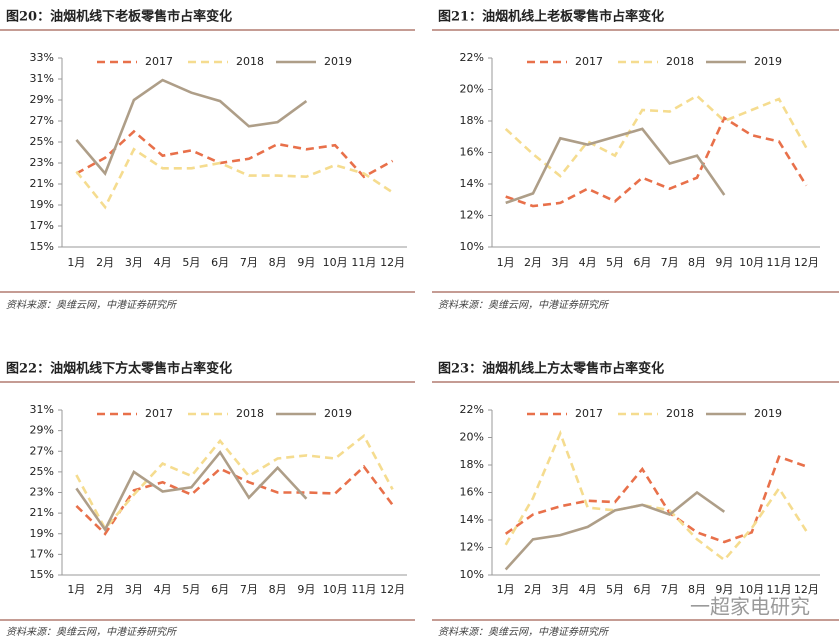 The width and height of the screenshot is (839, 644). Describe the element at coordinates (472, 574) in the screenshot. I see `y-tick-label: 10%` at that location.